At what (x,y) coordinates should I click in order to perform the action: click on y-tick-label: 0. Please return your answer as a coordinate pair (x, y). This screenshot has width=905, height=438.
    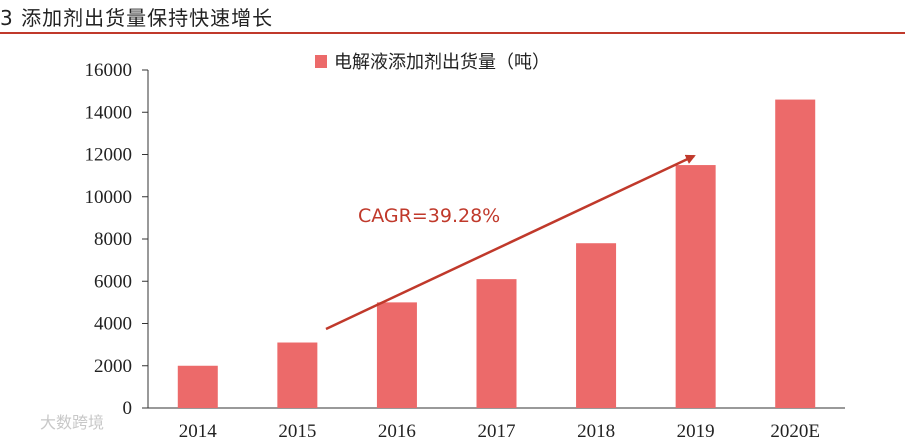
    Looking at the image, I should click on (128, 408).